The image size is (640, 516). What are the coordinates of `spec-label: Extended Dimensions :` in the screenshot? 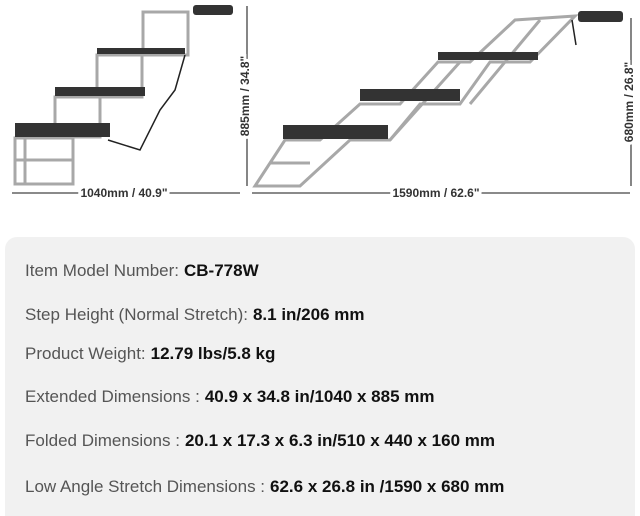 It's located at (112, 396).